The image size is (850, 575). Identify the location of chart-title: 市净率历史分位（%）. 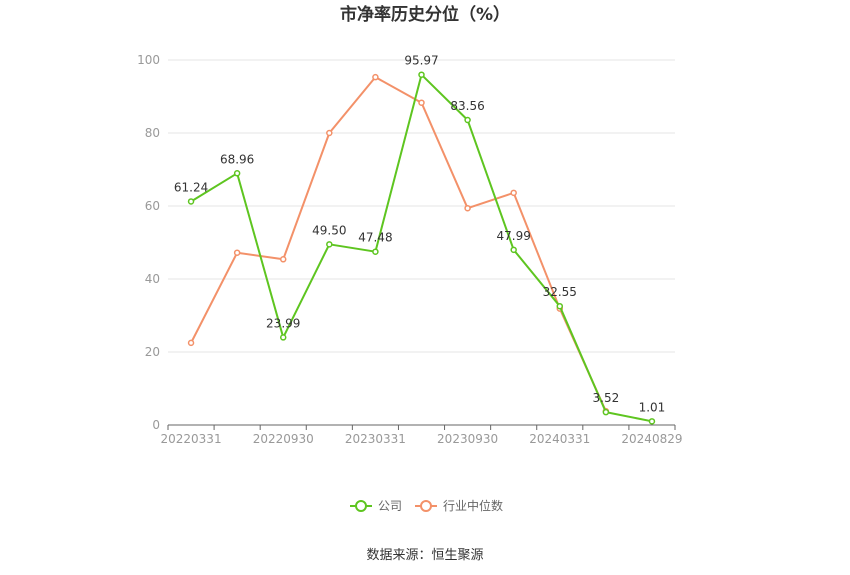
(425, 14).